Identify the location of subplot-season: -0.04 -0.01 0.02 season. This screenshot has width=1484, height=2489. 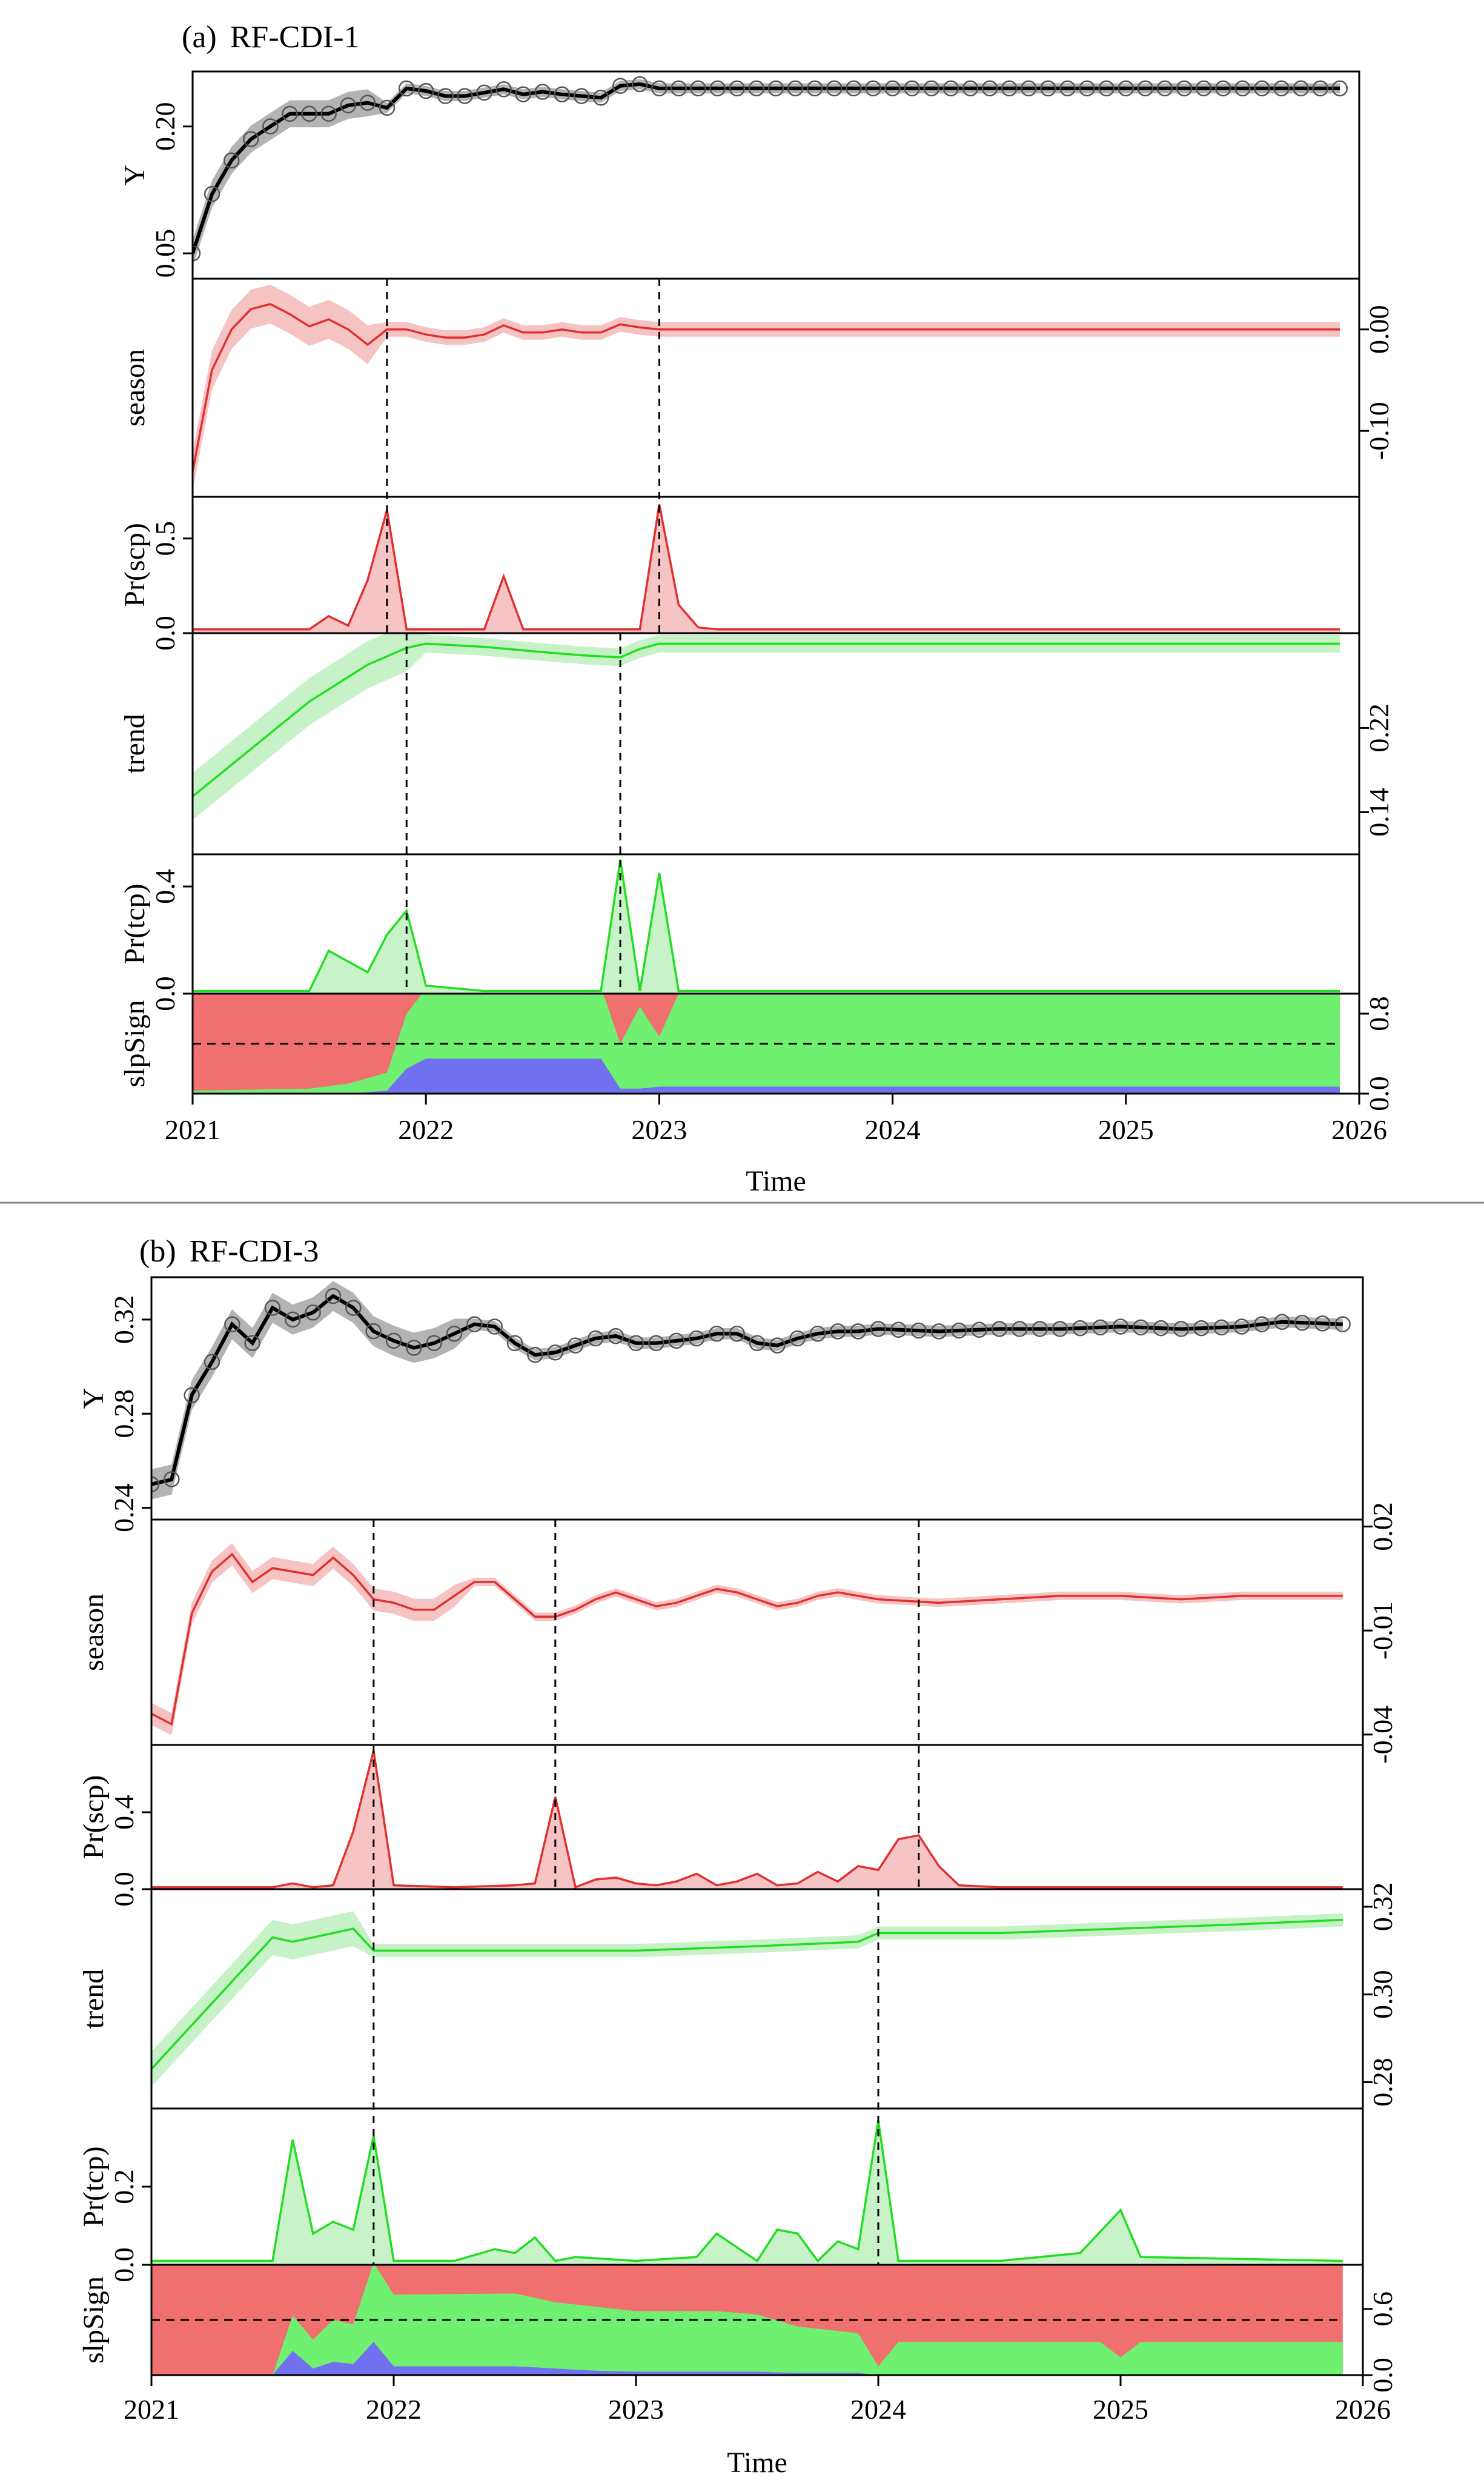
(738, 1633).